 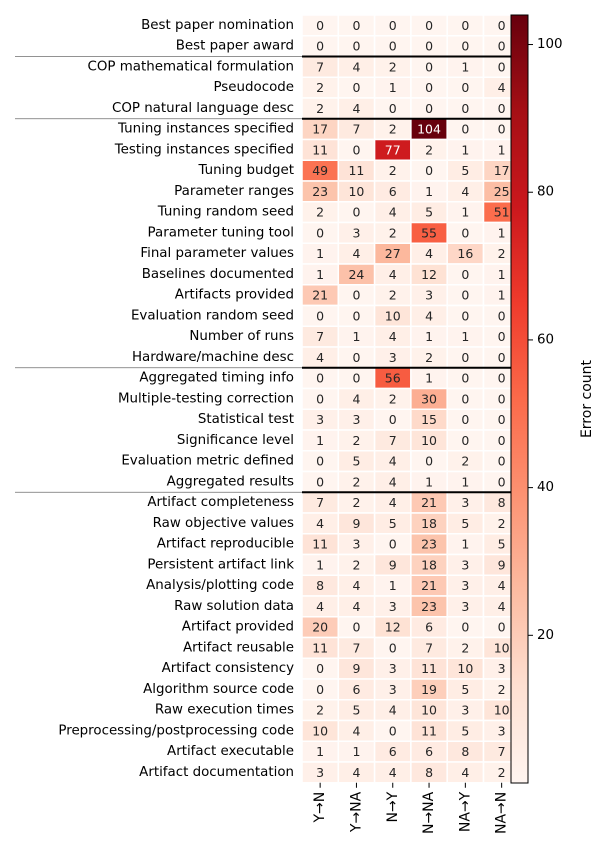 I want to click on row-label: Raw objective values, so click(x=223, y=523).